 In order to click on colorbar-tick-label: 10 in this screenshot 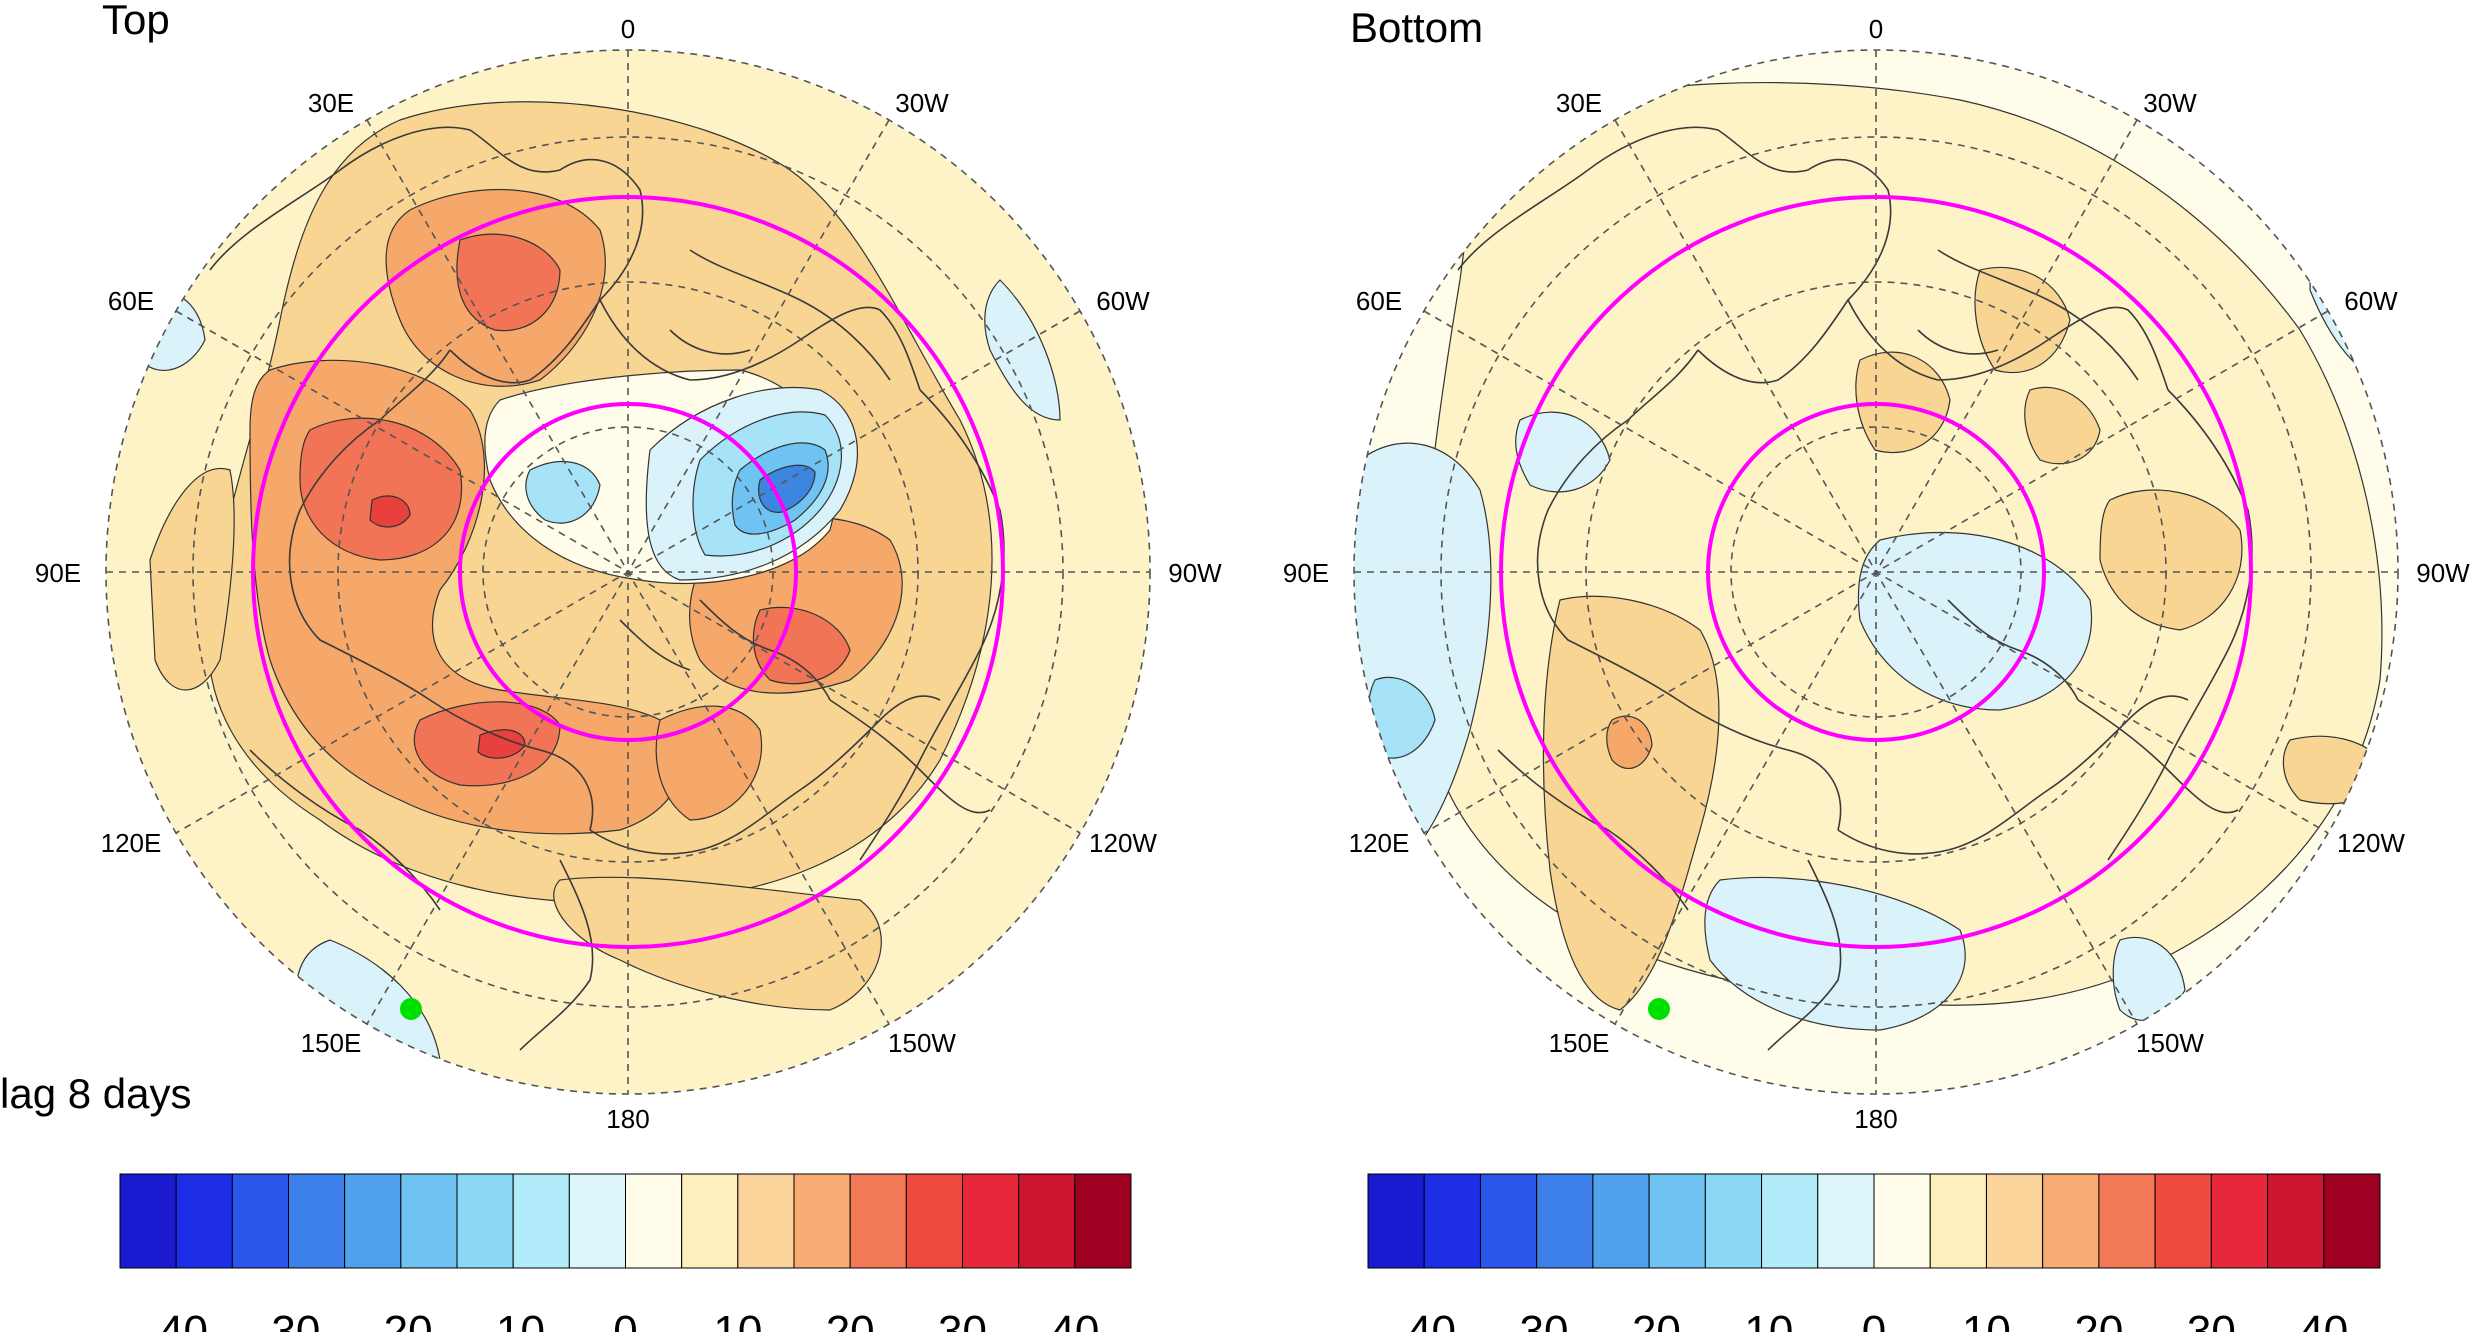, I will do `click(1986, 1319)`.